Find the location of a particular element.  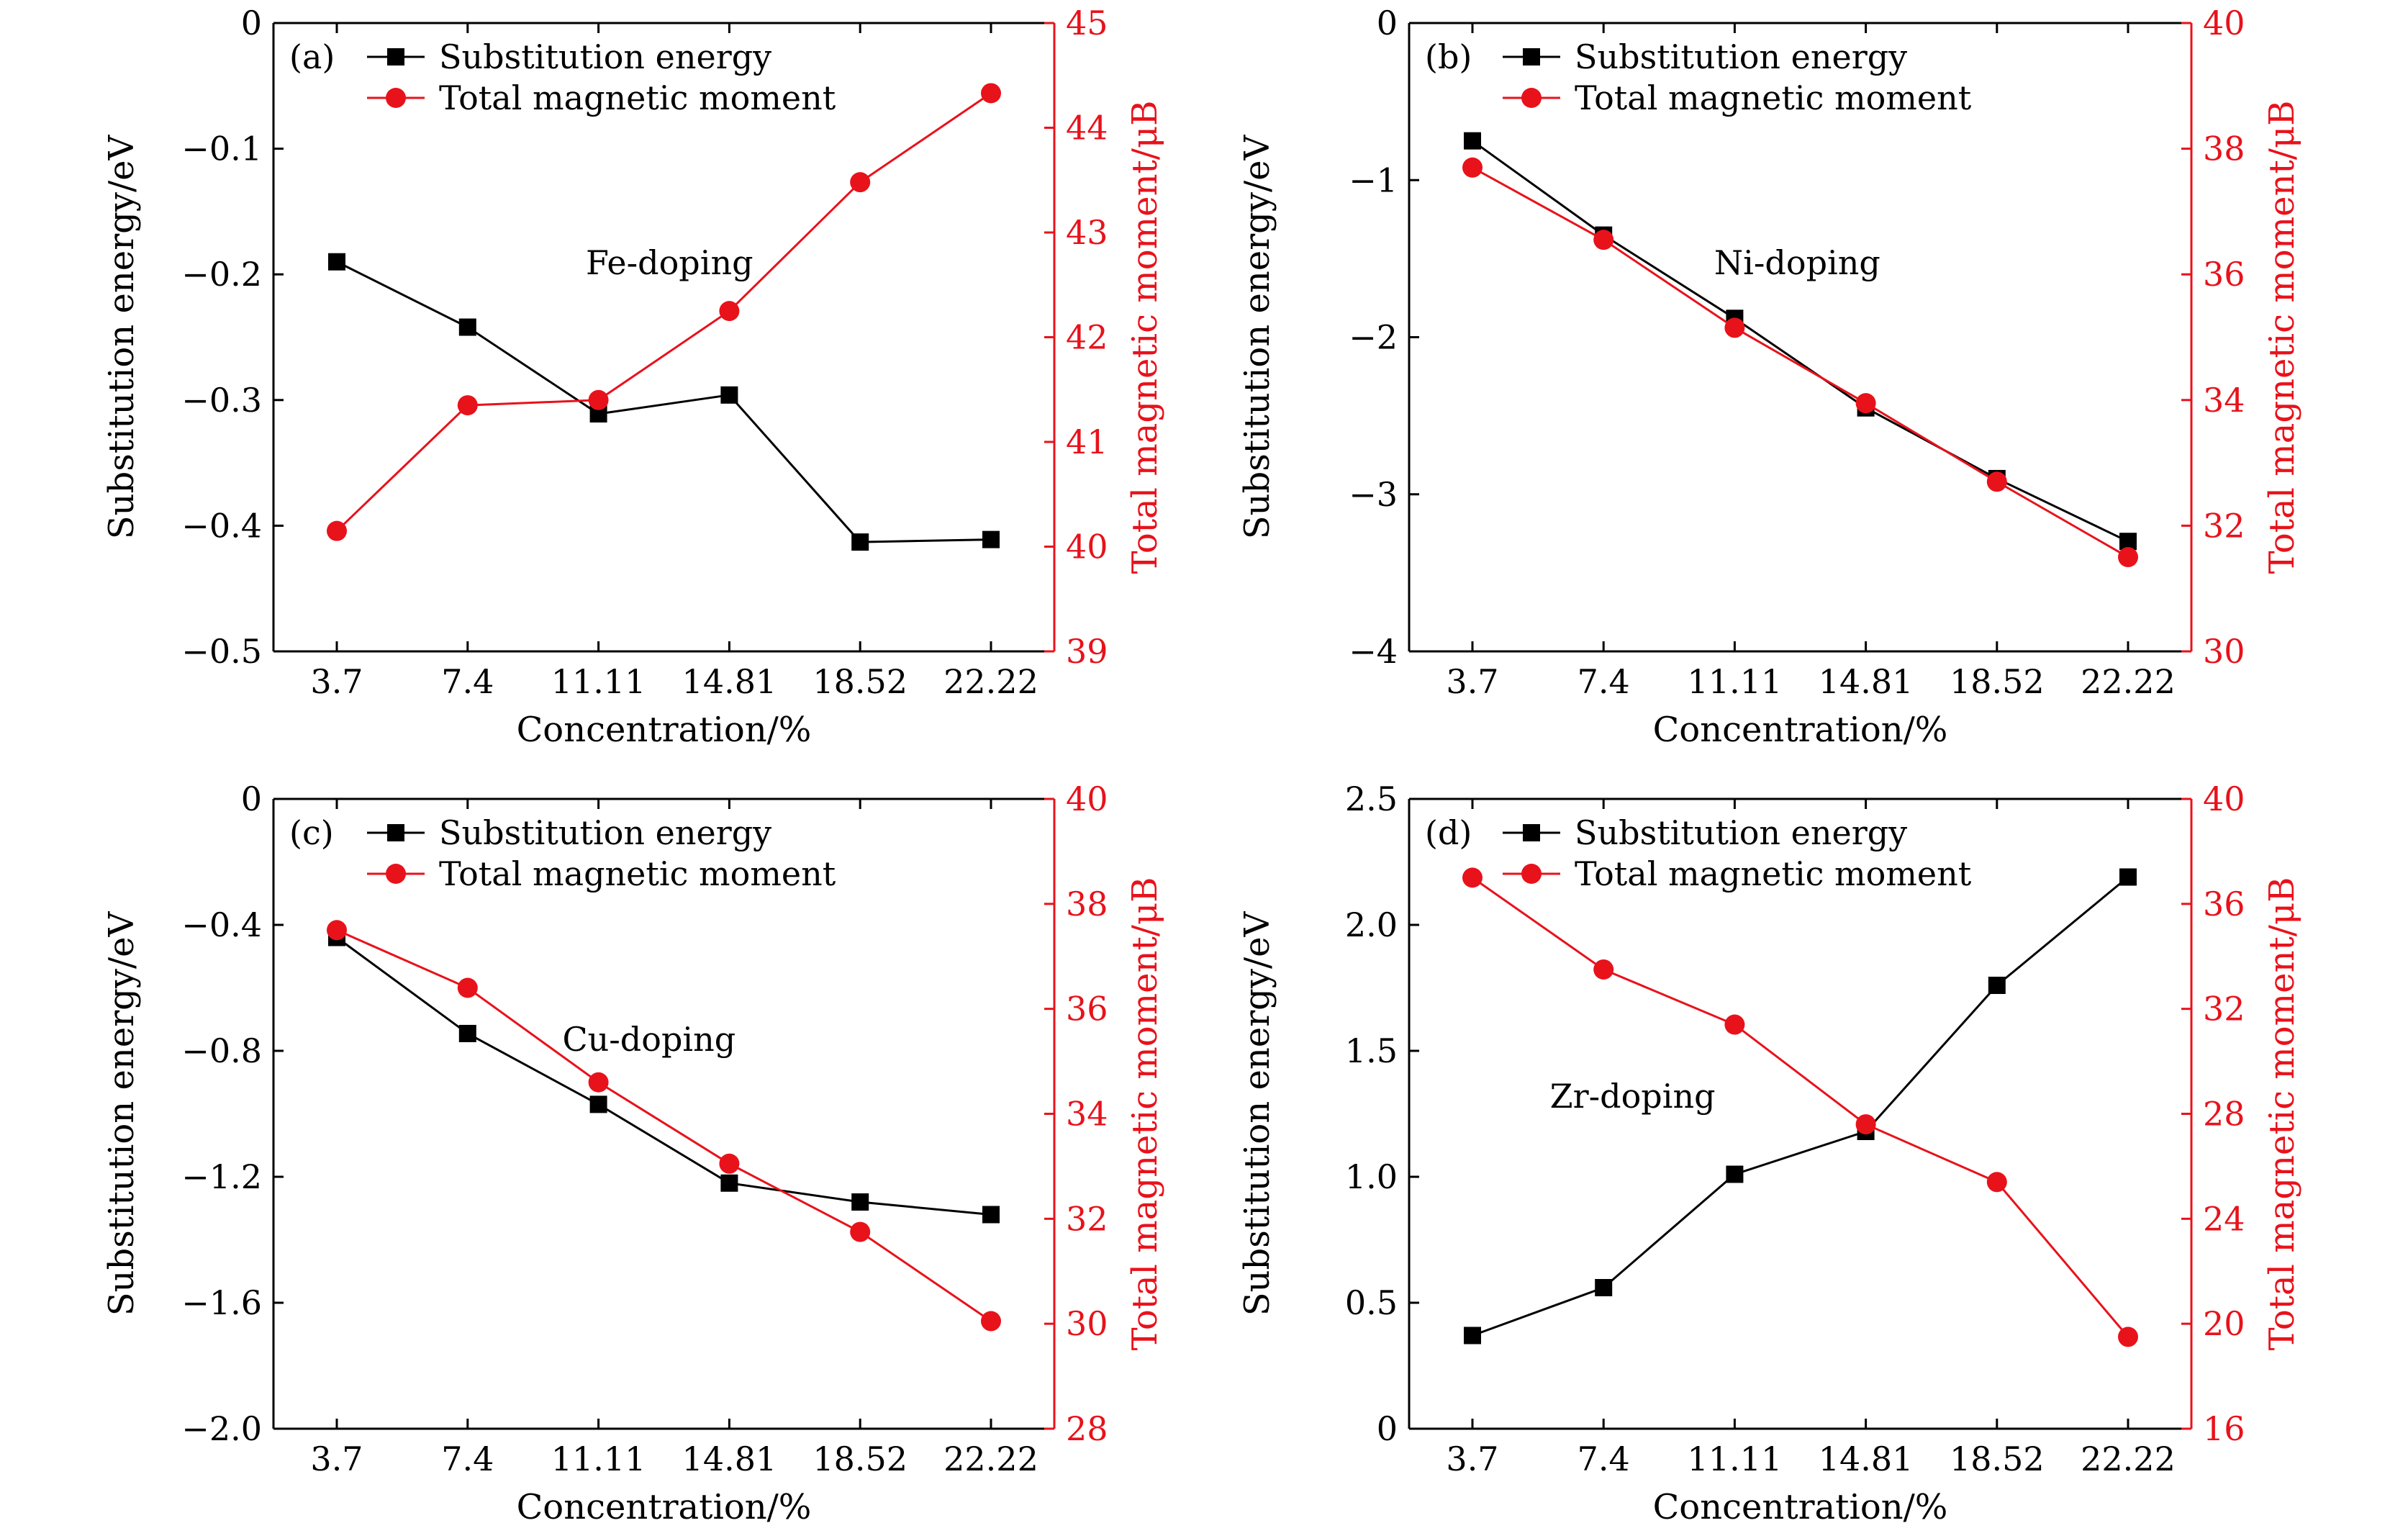

panel-tag: (c) is located at coordinates (311, 833).